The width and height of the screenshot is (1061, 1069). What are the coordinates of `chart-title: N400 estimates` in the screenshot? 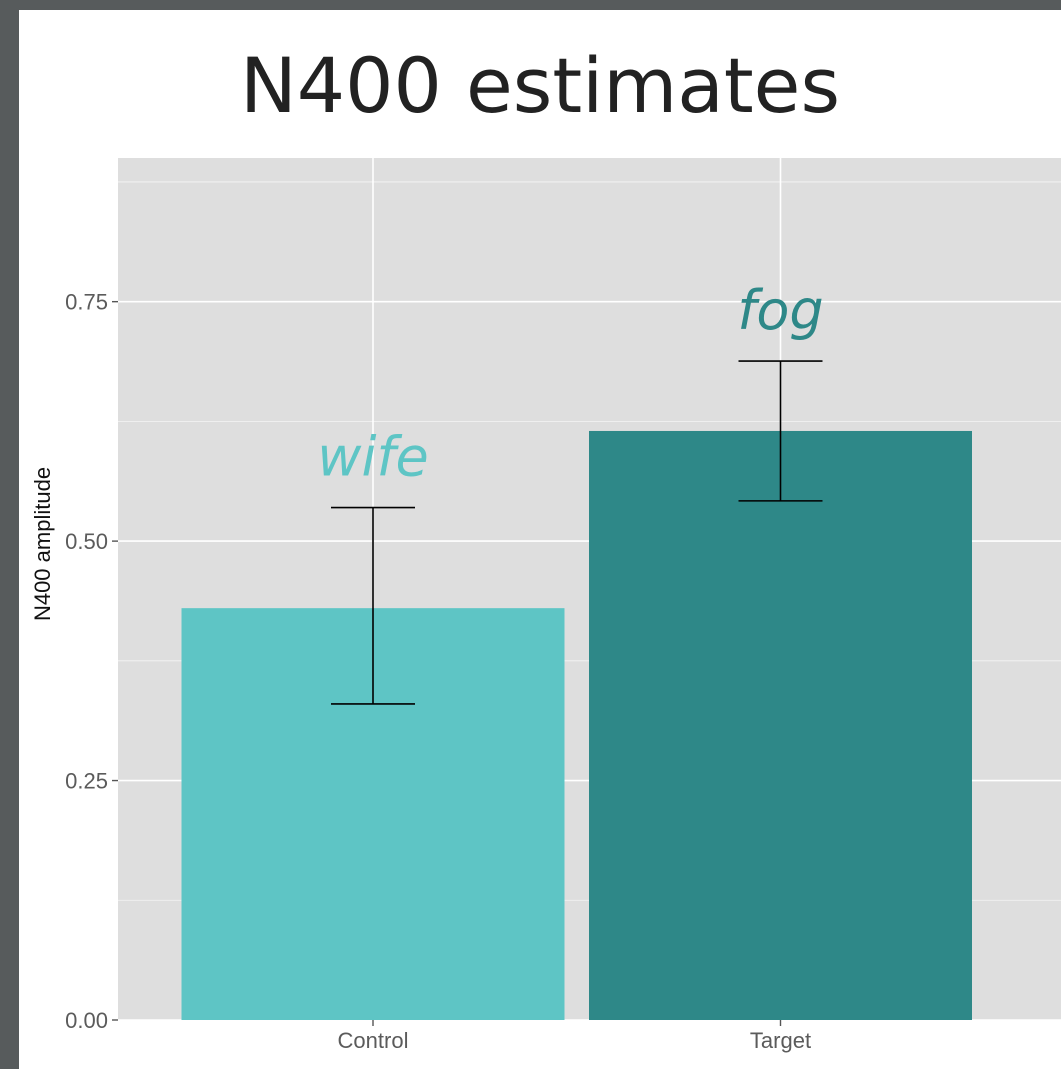 It's located at (540, 85).